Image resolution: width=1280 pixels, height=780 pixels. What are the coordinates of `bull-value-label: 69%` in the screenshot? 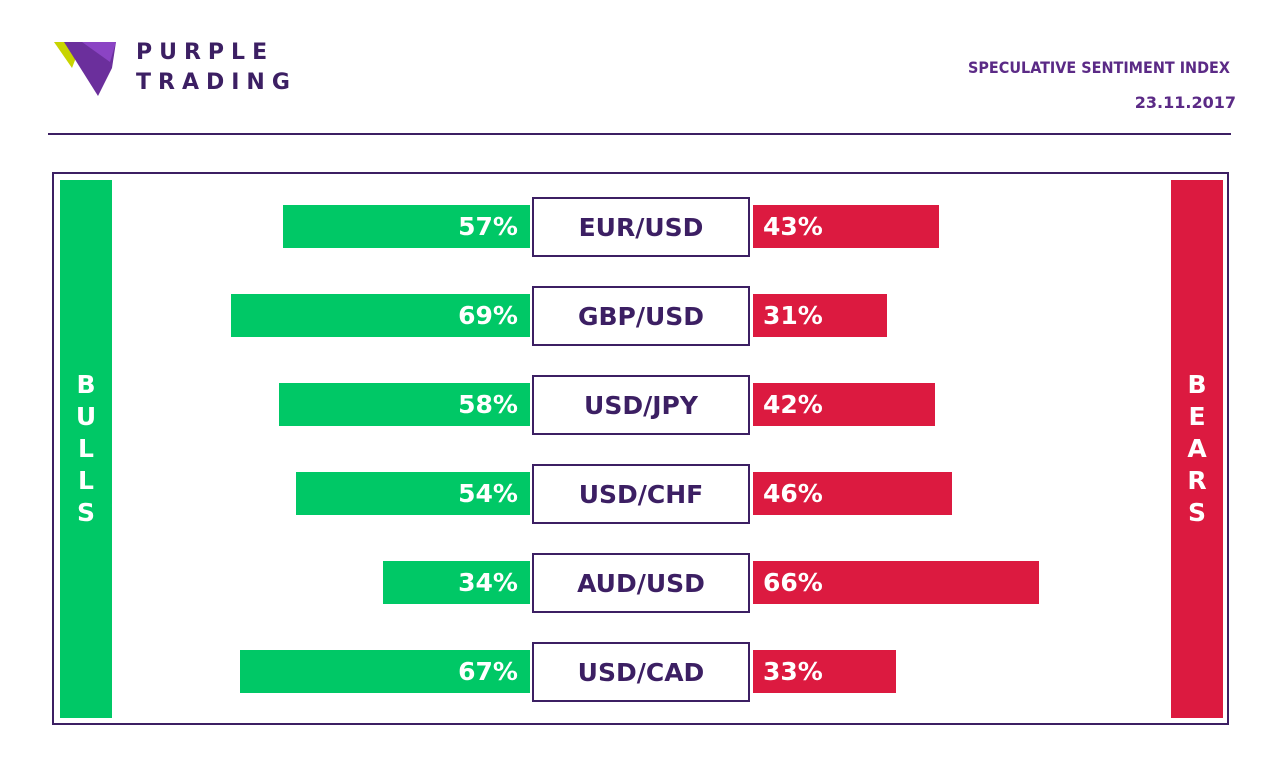 It's located at (488, 315).